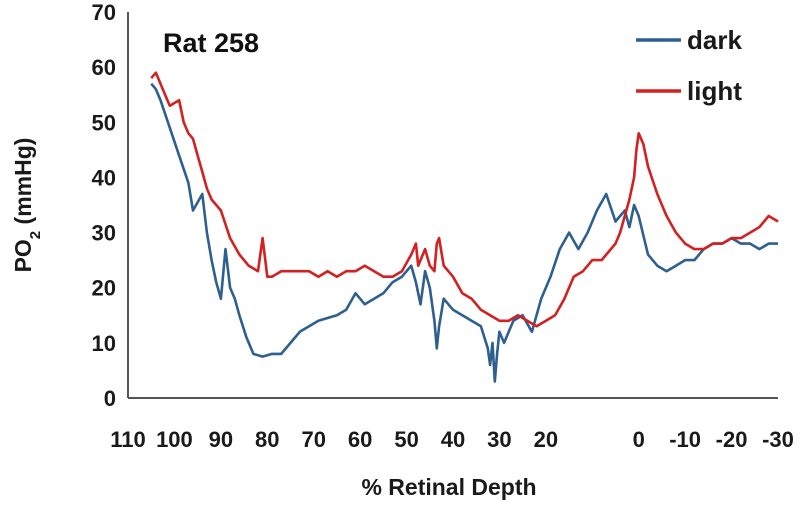 The image size is (800, 508). What do you see at coordinates (778, 439) in the screenshot?
I see `x-tick-label: -30` at bounding box center [778, 439].